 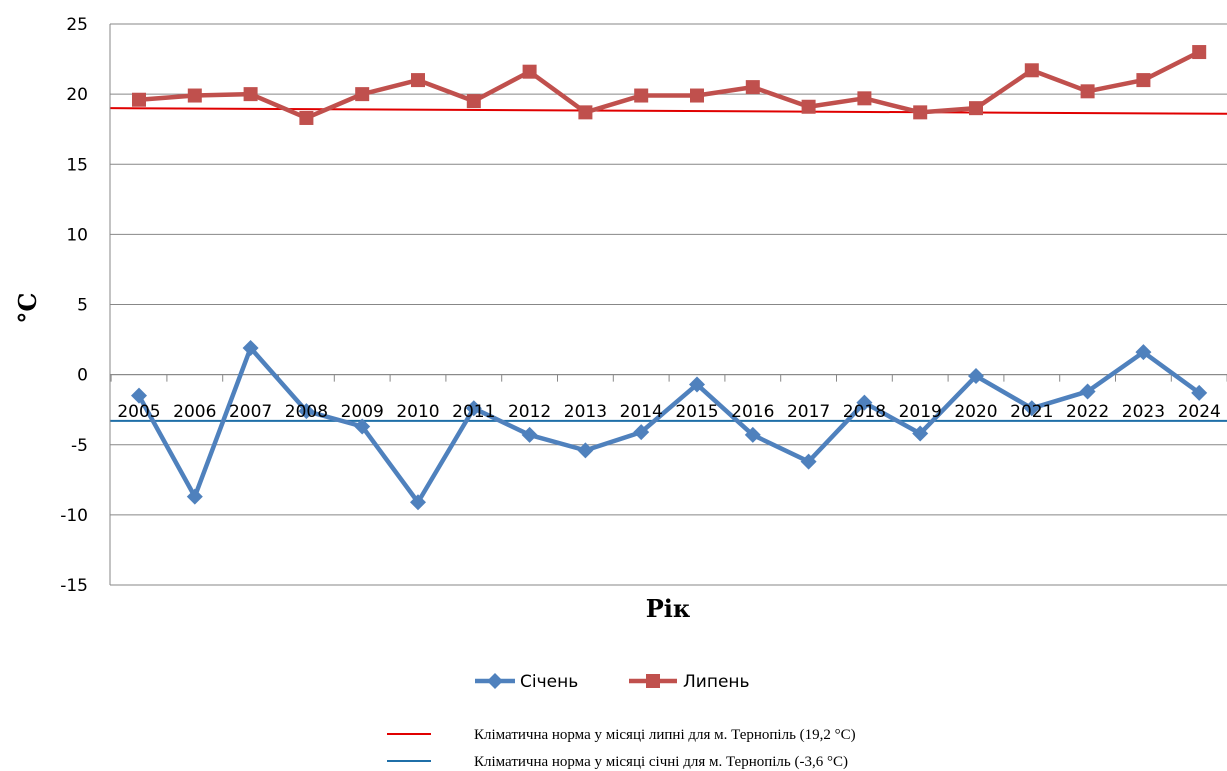 What do you see at coordinates (82, 376) in the screenshot?
I see `y-tick-label: 0` at bounding box center [82, 376].